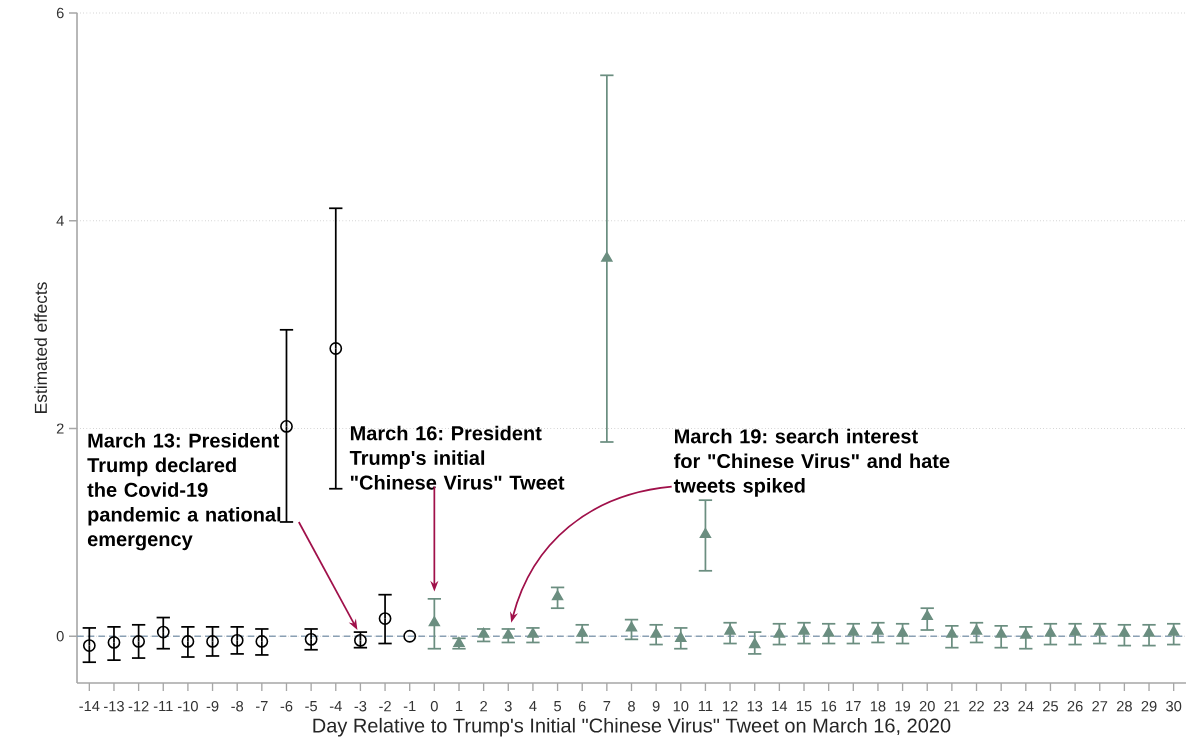  I want to click on x-tick-label: 20, so click(927, 706).